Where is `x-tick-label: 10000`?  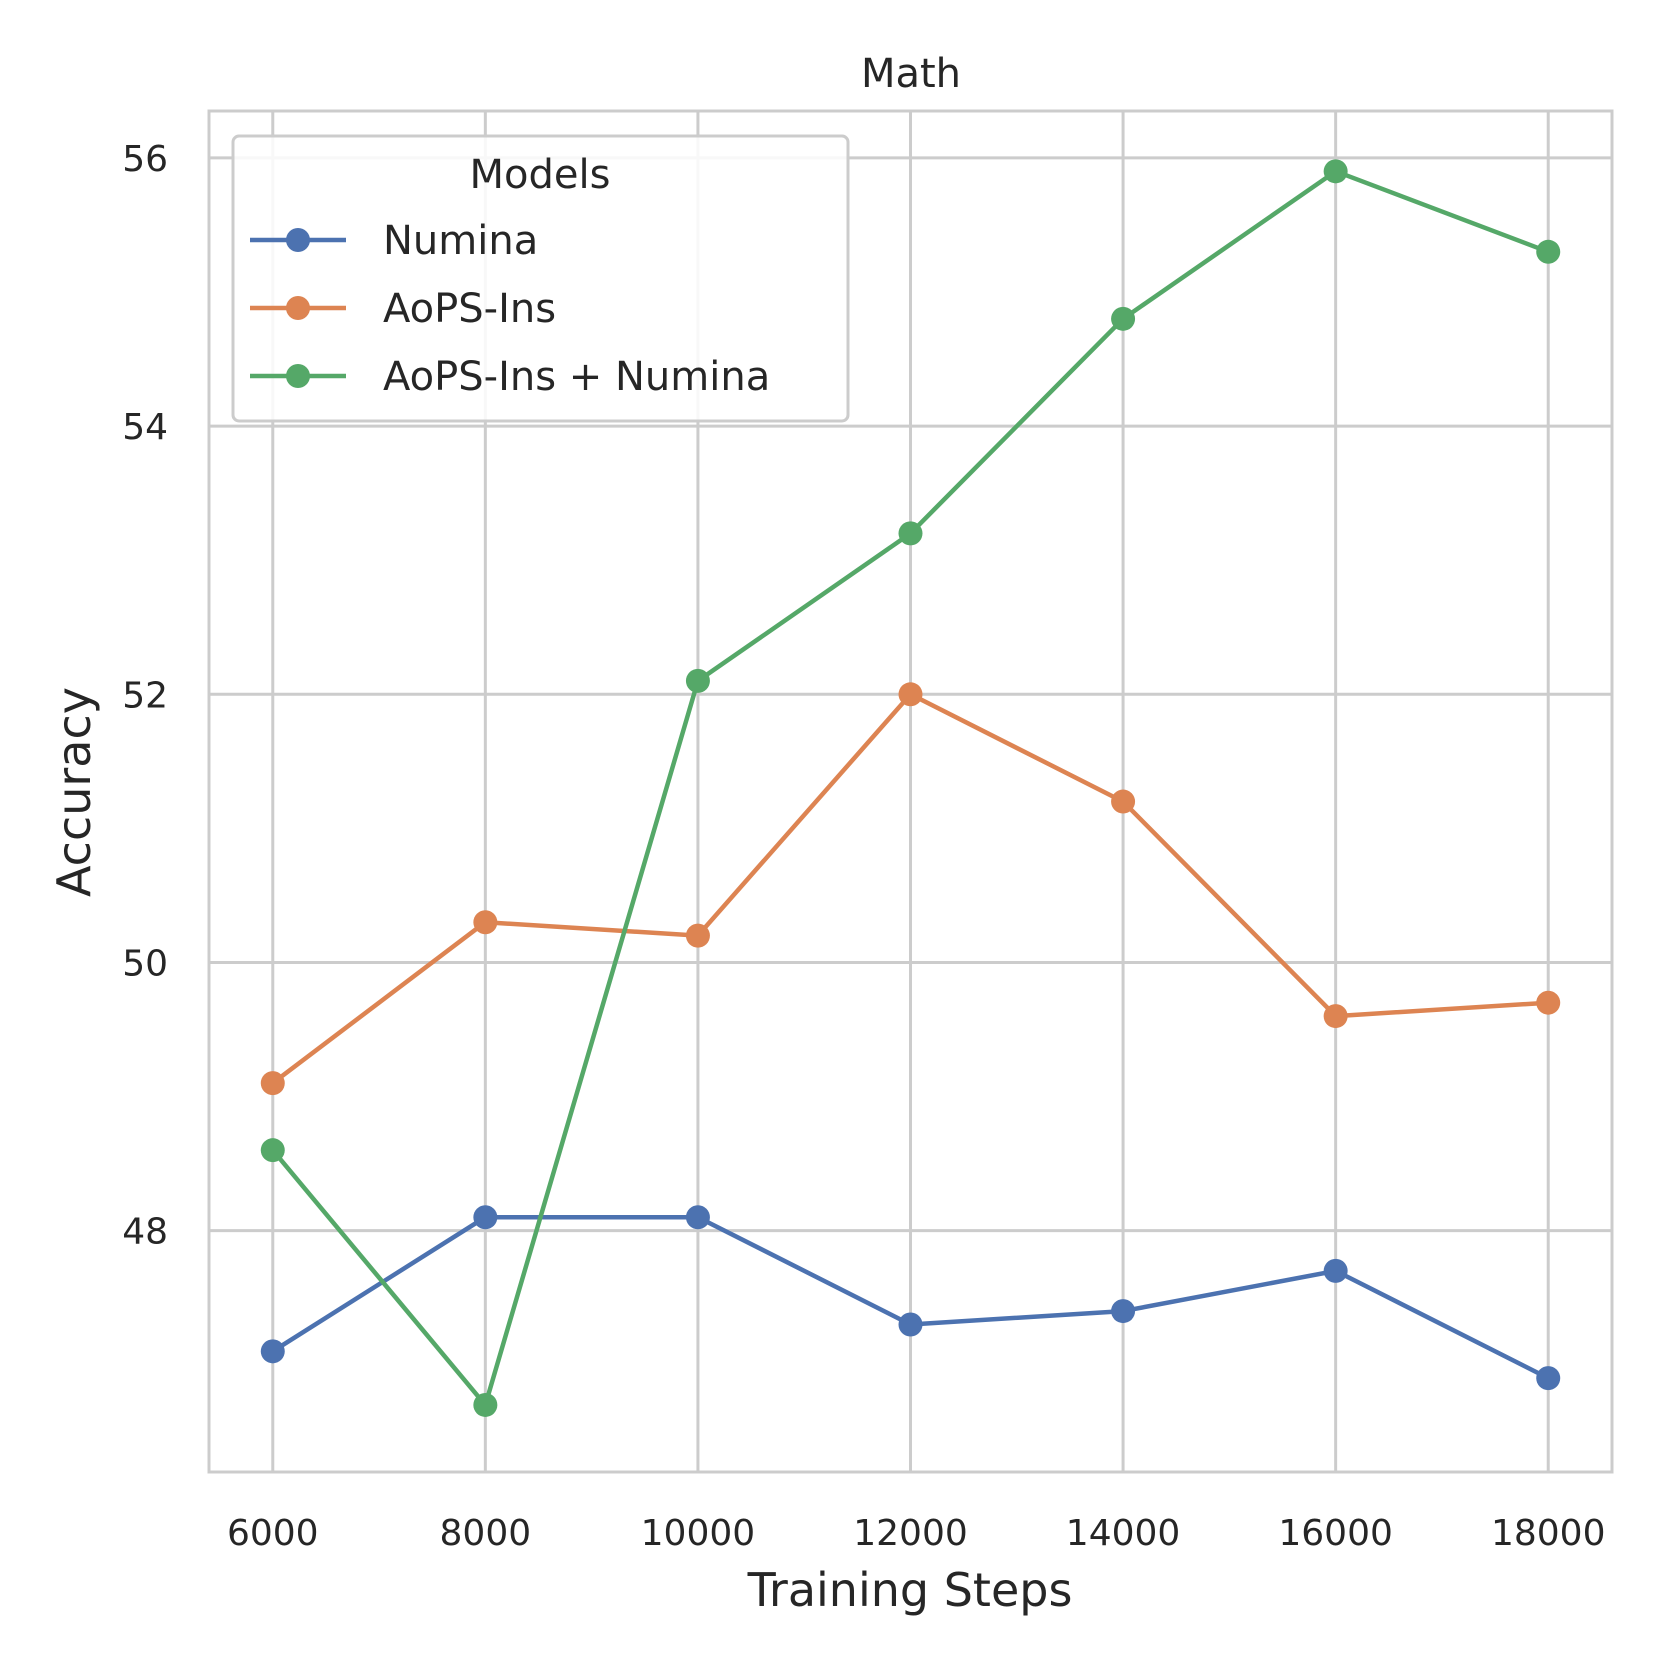 x-tick-label: 10000 is located at coordinates (698, 1533).